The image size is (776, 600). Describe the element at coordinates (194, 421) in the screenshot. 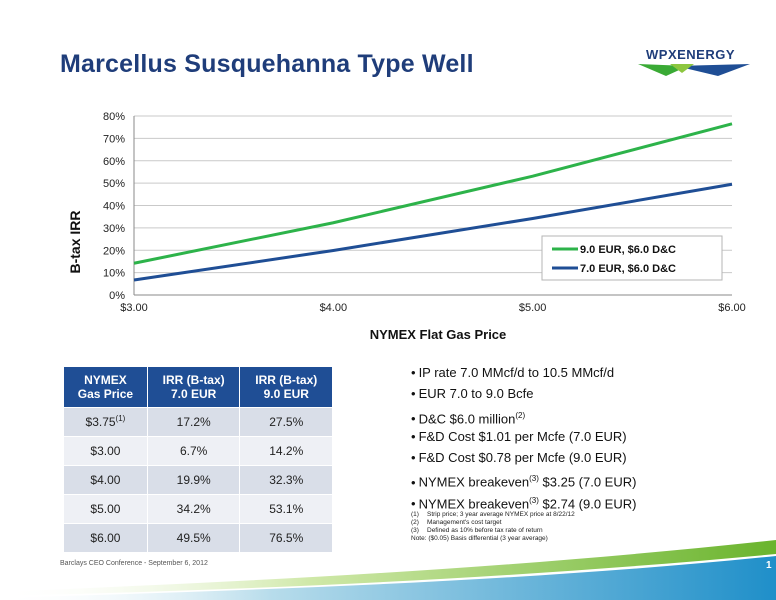

I see `cell-irr7: 17.2%` at that location.